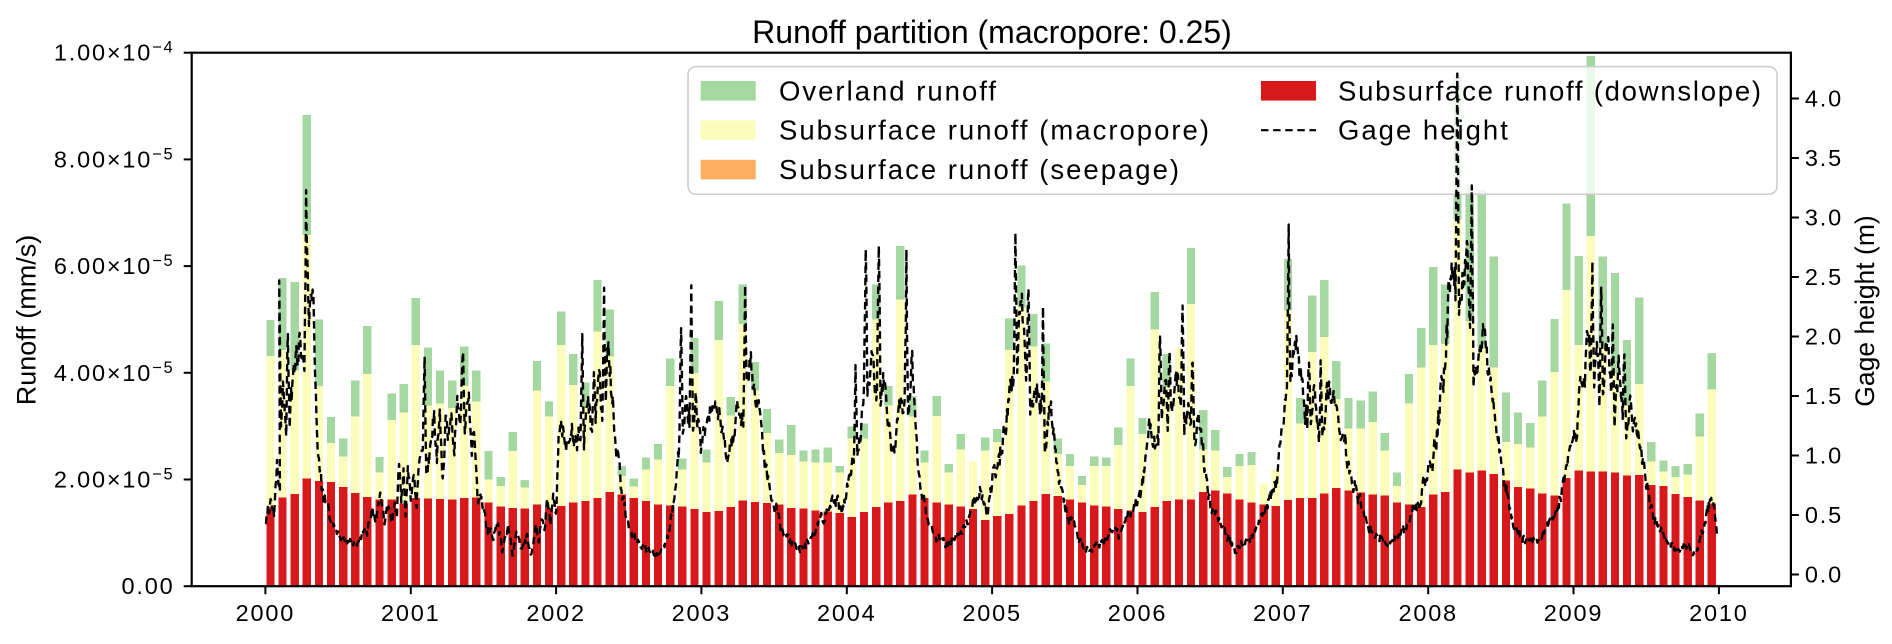 This screenshot has width=1892, height=644. I want to click on svg-text: 2003, so click(701, 613).